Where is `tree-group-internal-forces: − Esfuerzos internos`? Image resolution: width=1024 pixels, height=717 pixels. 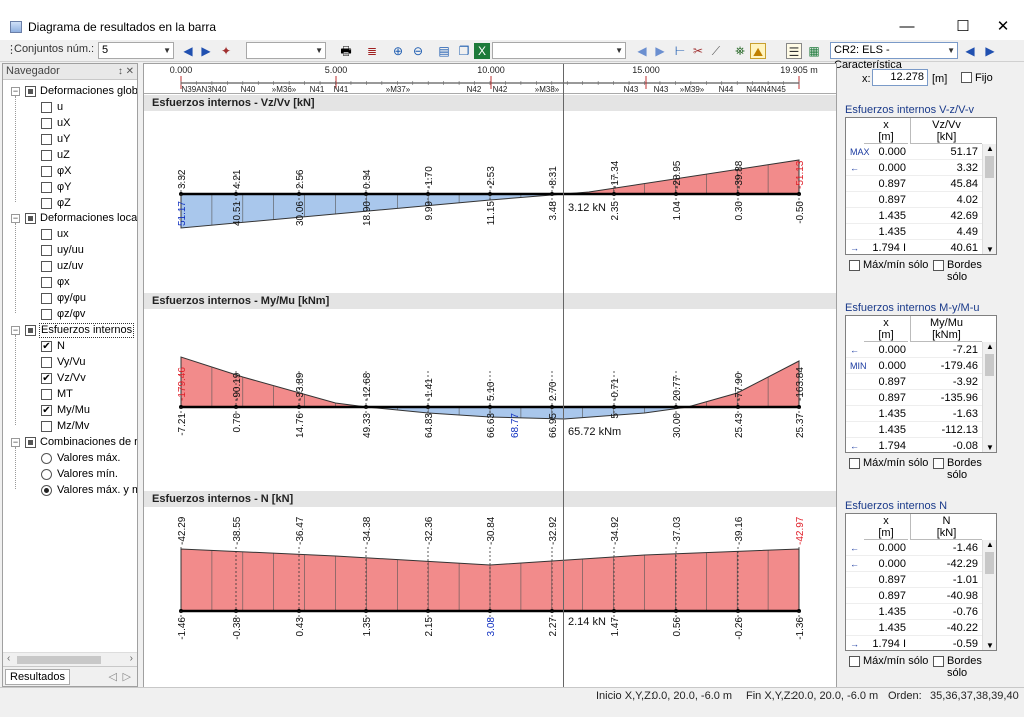
tree-group-internal-forces: − Esfuerzos internos is located at coordinates (70, 330).